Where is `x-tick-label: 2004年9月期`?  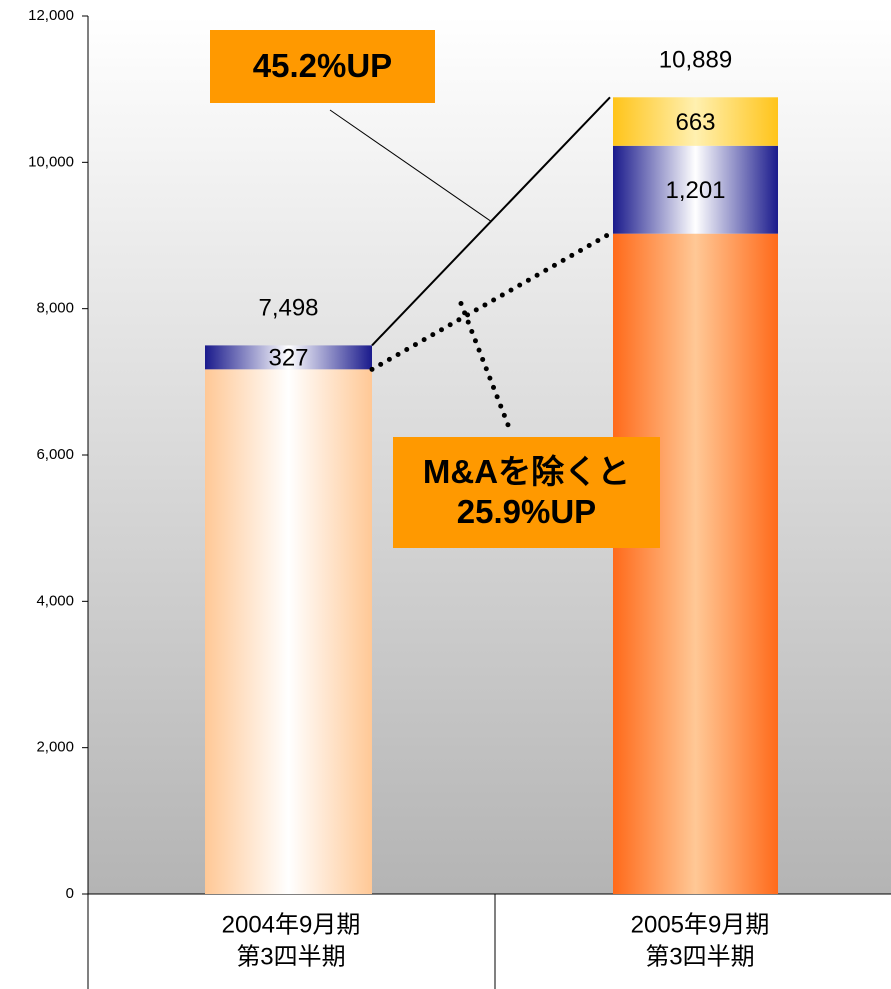
x-tick-label: 2004年9月期 is located at coordinates (291, 924).